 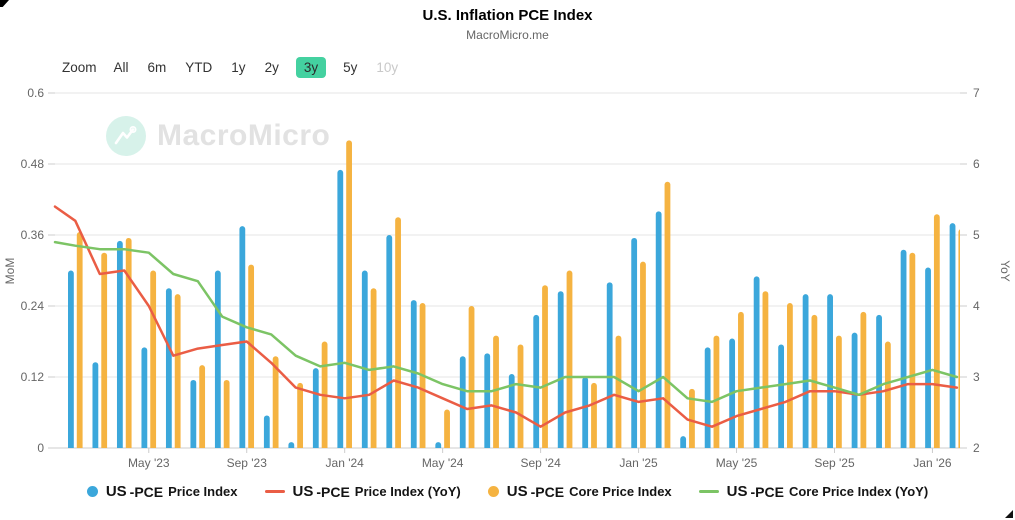 I want to click on range-button-2y: 2y, so click(x=271, y=67).